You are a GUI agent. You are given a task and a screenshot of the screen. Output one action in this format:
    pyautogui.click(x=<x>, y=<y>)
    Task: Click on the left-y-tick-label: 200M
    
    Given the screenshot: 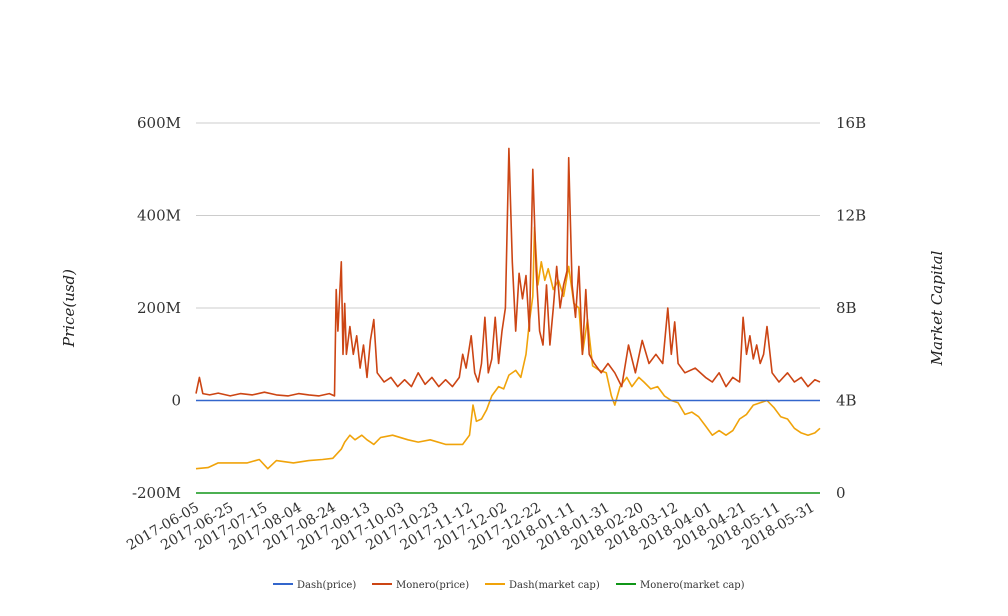 What is the action you would take?
    pyautogui.click(x=159, y=308)
    